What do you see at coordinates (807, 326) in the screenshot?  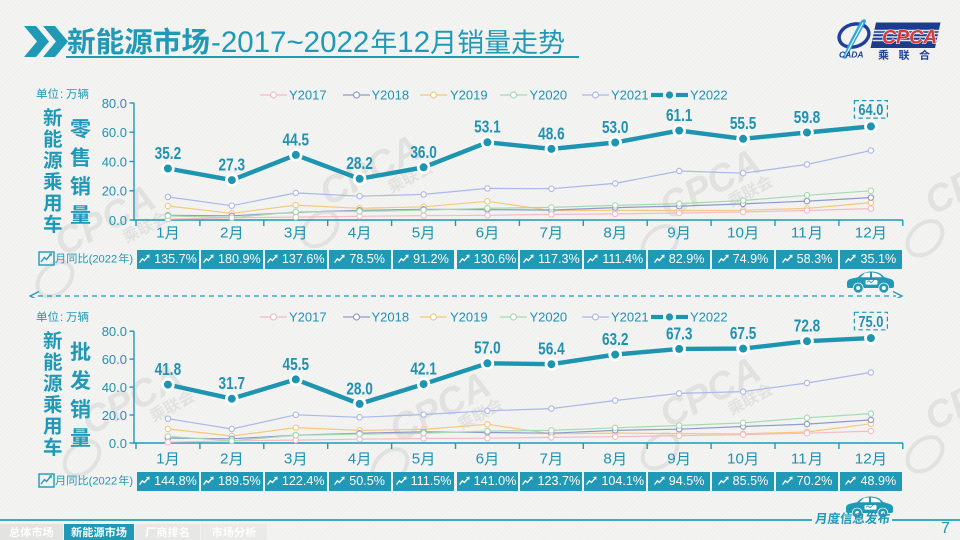 I see `svg-text: 72.8` at bounding box center [807, 326].